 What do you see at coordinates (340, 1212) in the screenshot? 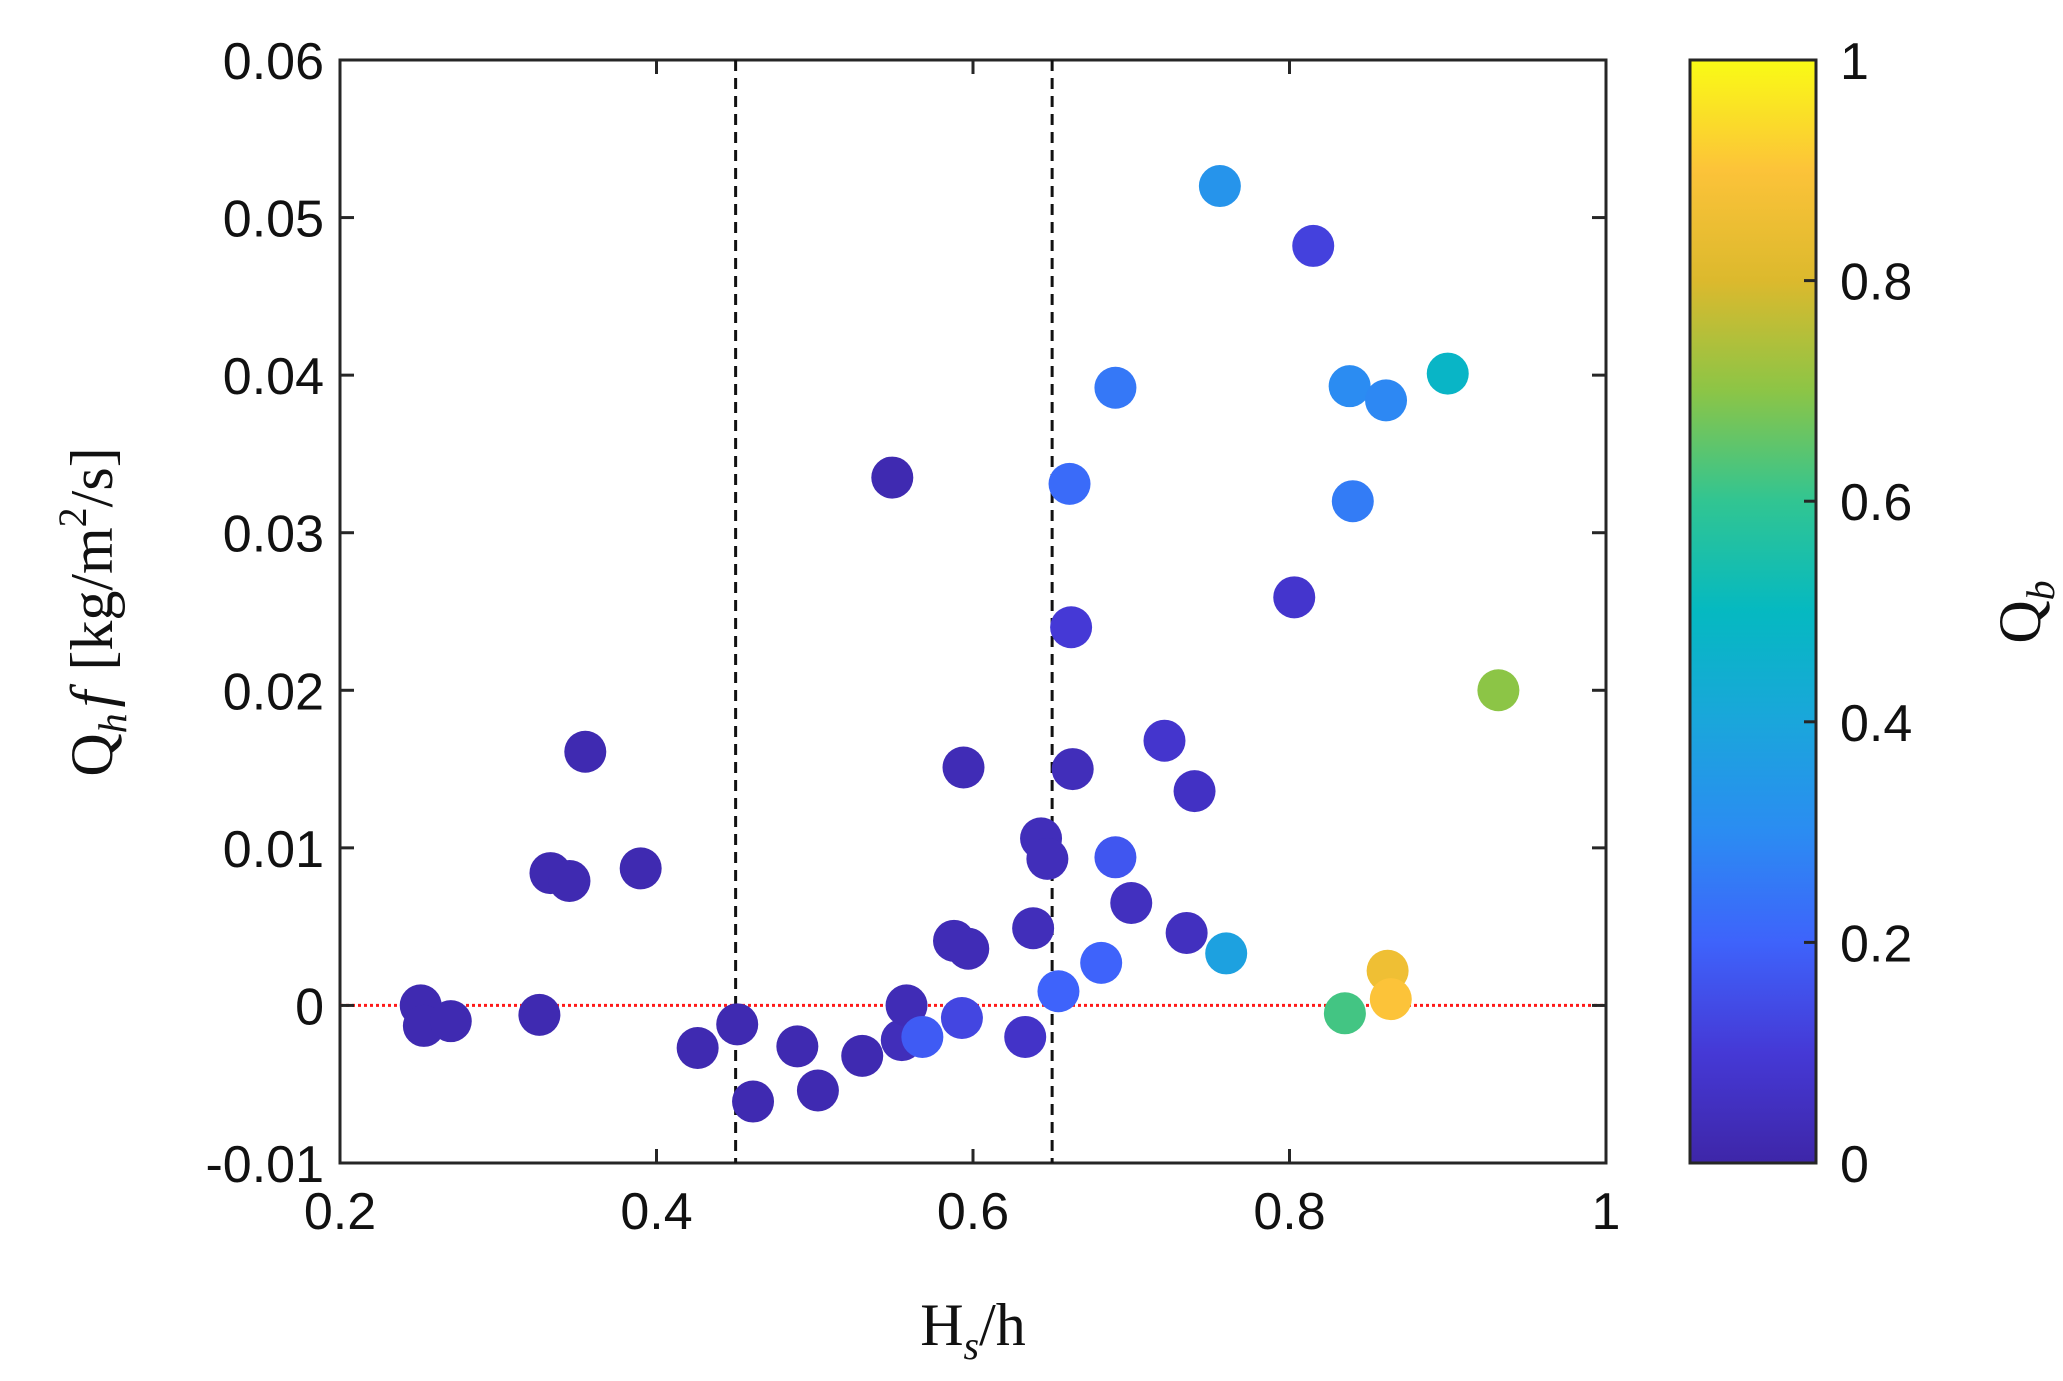
I see `x-tick-label: 0.2` at bounding box center [340, 1212].